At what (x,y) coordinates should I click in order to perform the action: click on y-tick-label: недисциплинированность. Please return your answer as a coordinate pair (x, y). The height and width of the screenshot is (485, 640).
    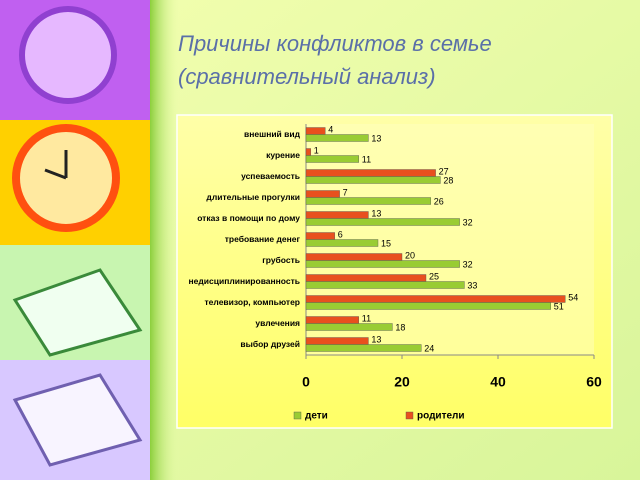
    Looking at the image, I should click on (244, 281).